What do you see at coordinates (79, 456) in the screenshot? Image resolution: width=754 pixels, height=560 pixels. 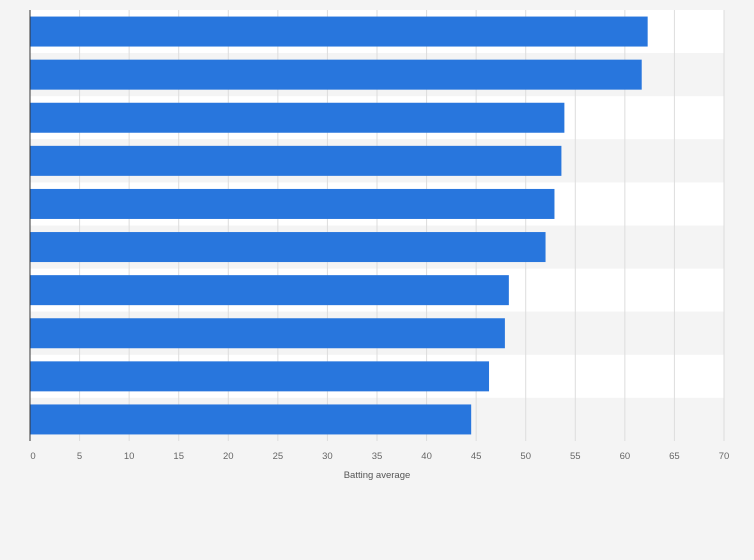 I see `x-tick-label: 5` at bounding box center [79, 456].